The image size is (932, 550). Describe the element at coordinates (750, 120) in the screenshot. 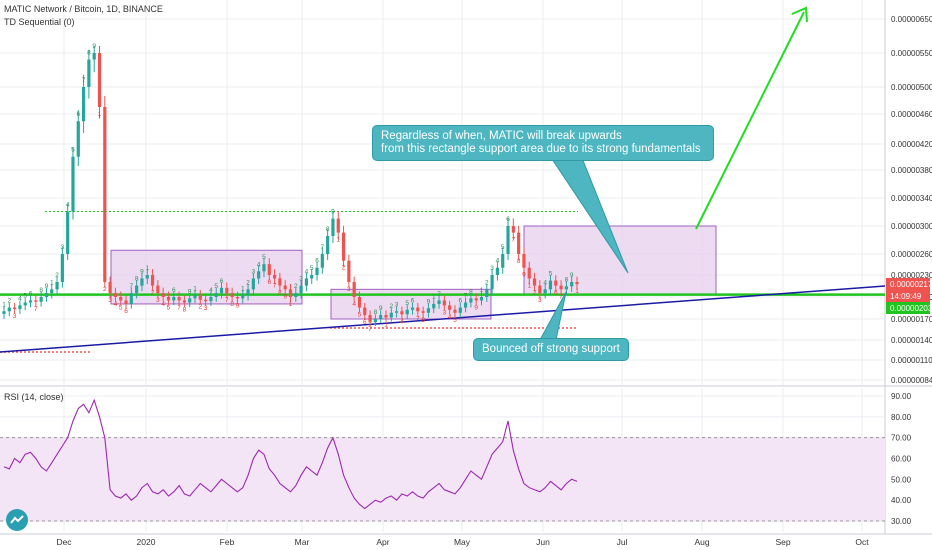

I see `breakout-arrow` at that location.